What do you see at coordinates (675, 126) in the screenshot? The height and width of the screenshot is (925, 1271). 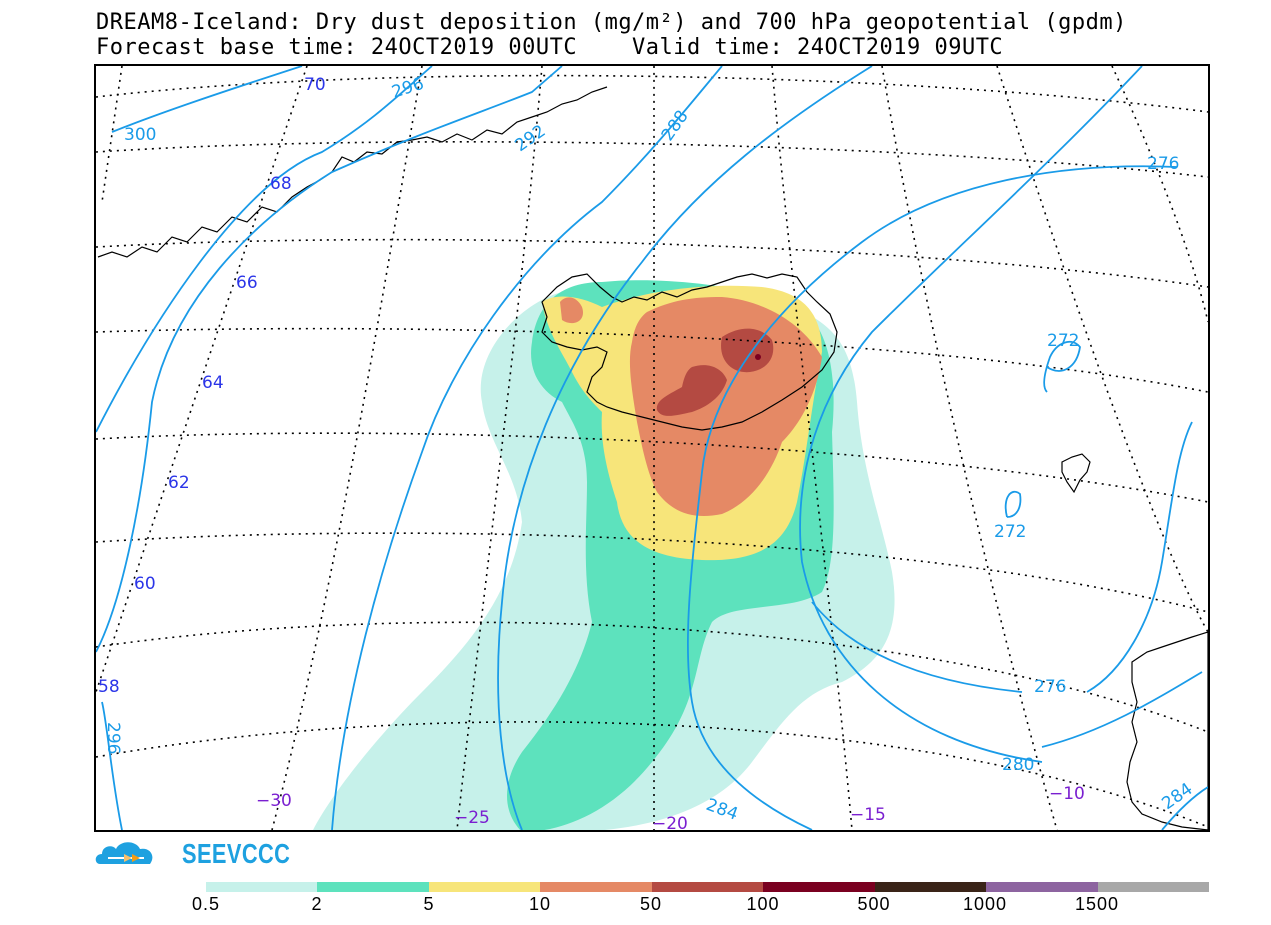 I see `contour-label: 288` at bounding box center [675, 126].